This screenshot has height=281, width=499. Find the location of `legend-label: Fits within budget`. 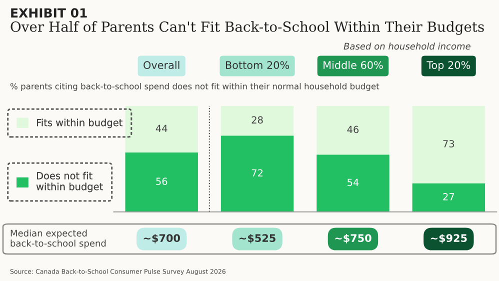

legend-label: Fits within budget is located at coordinates (79, 123).